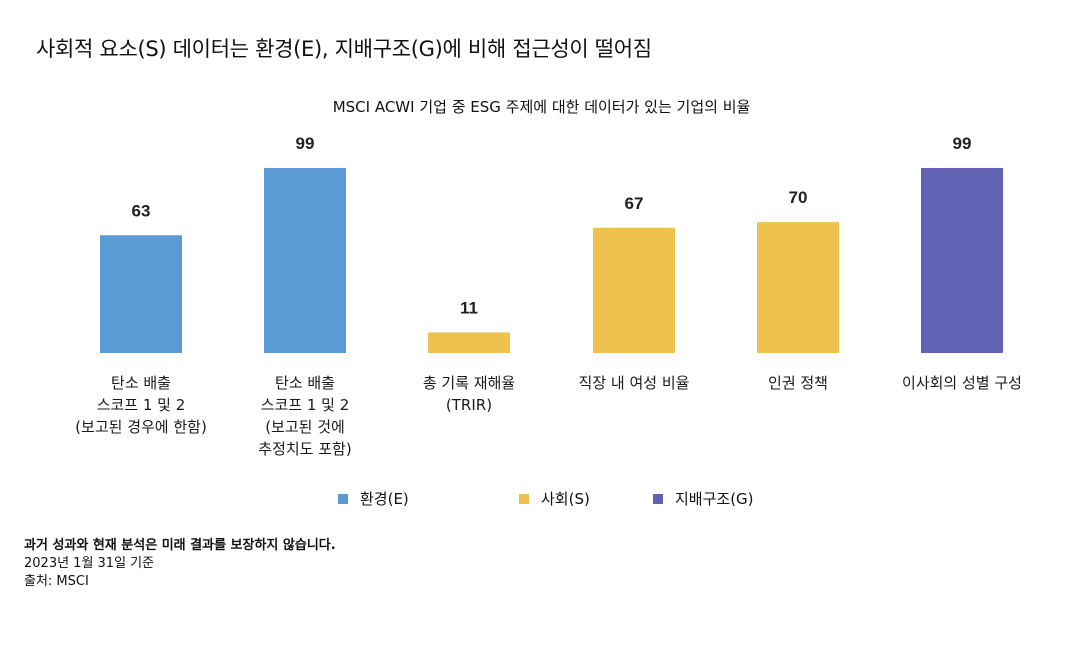 The image size is (1083, 645). Describe the element at coordinates (798, 383) in the screenshot. I see `category-label-4: 인권 정책` at that location.